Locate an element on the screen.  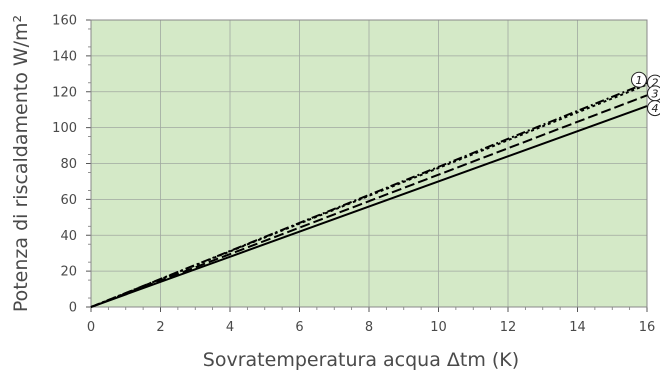
y-tick-label: 80 is located at coordinates (68, 164).